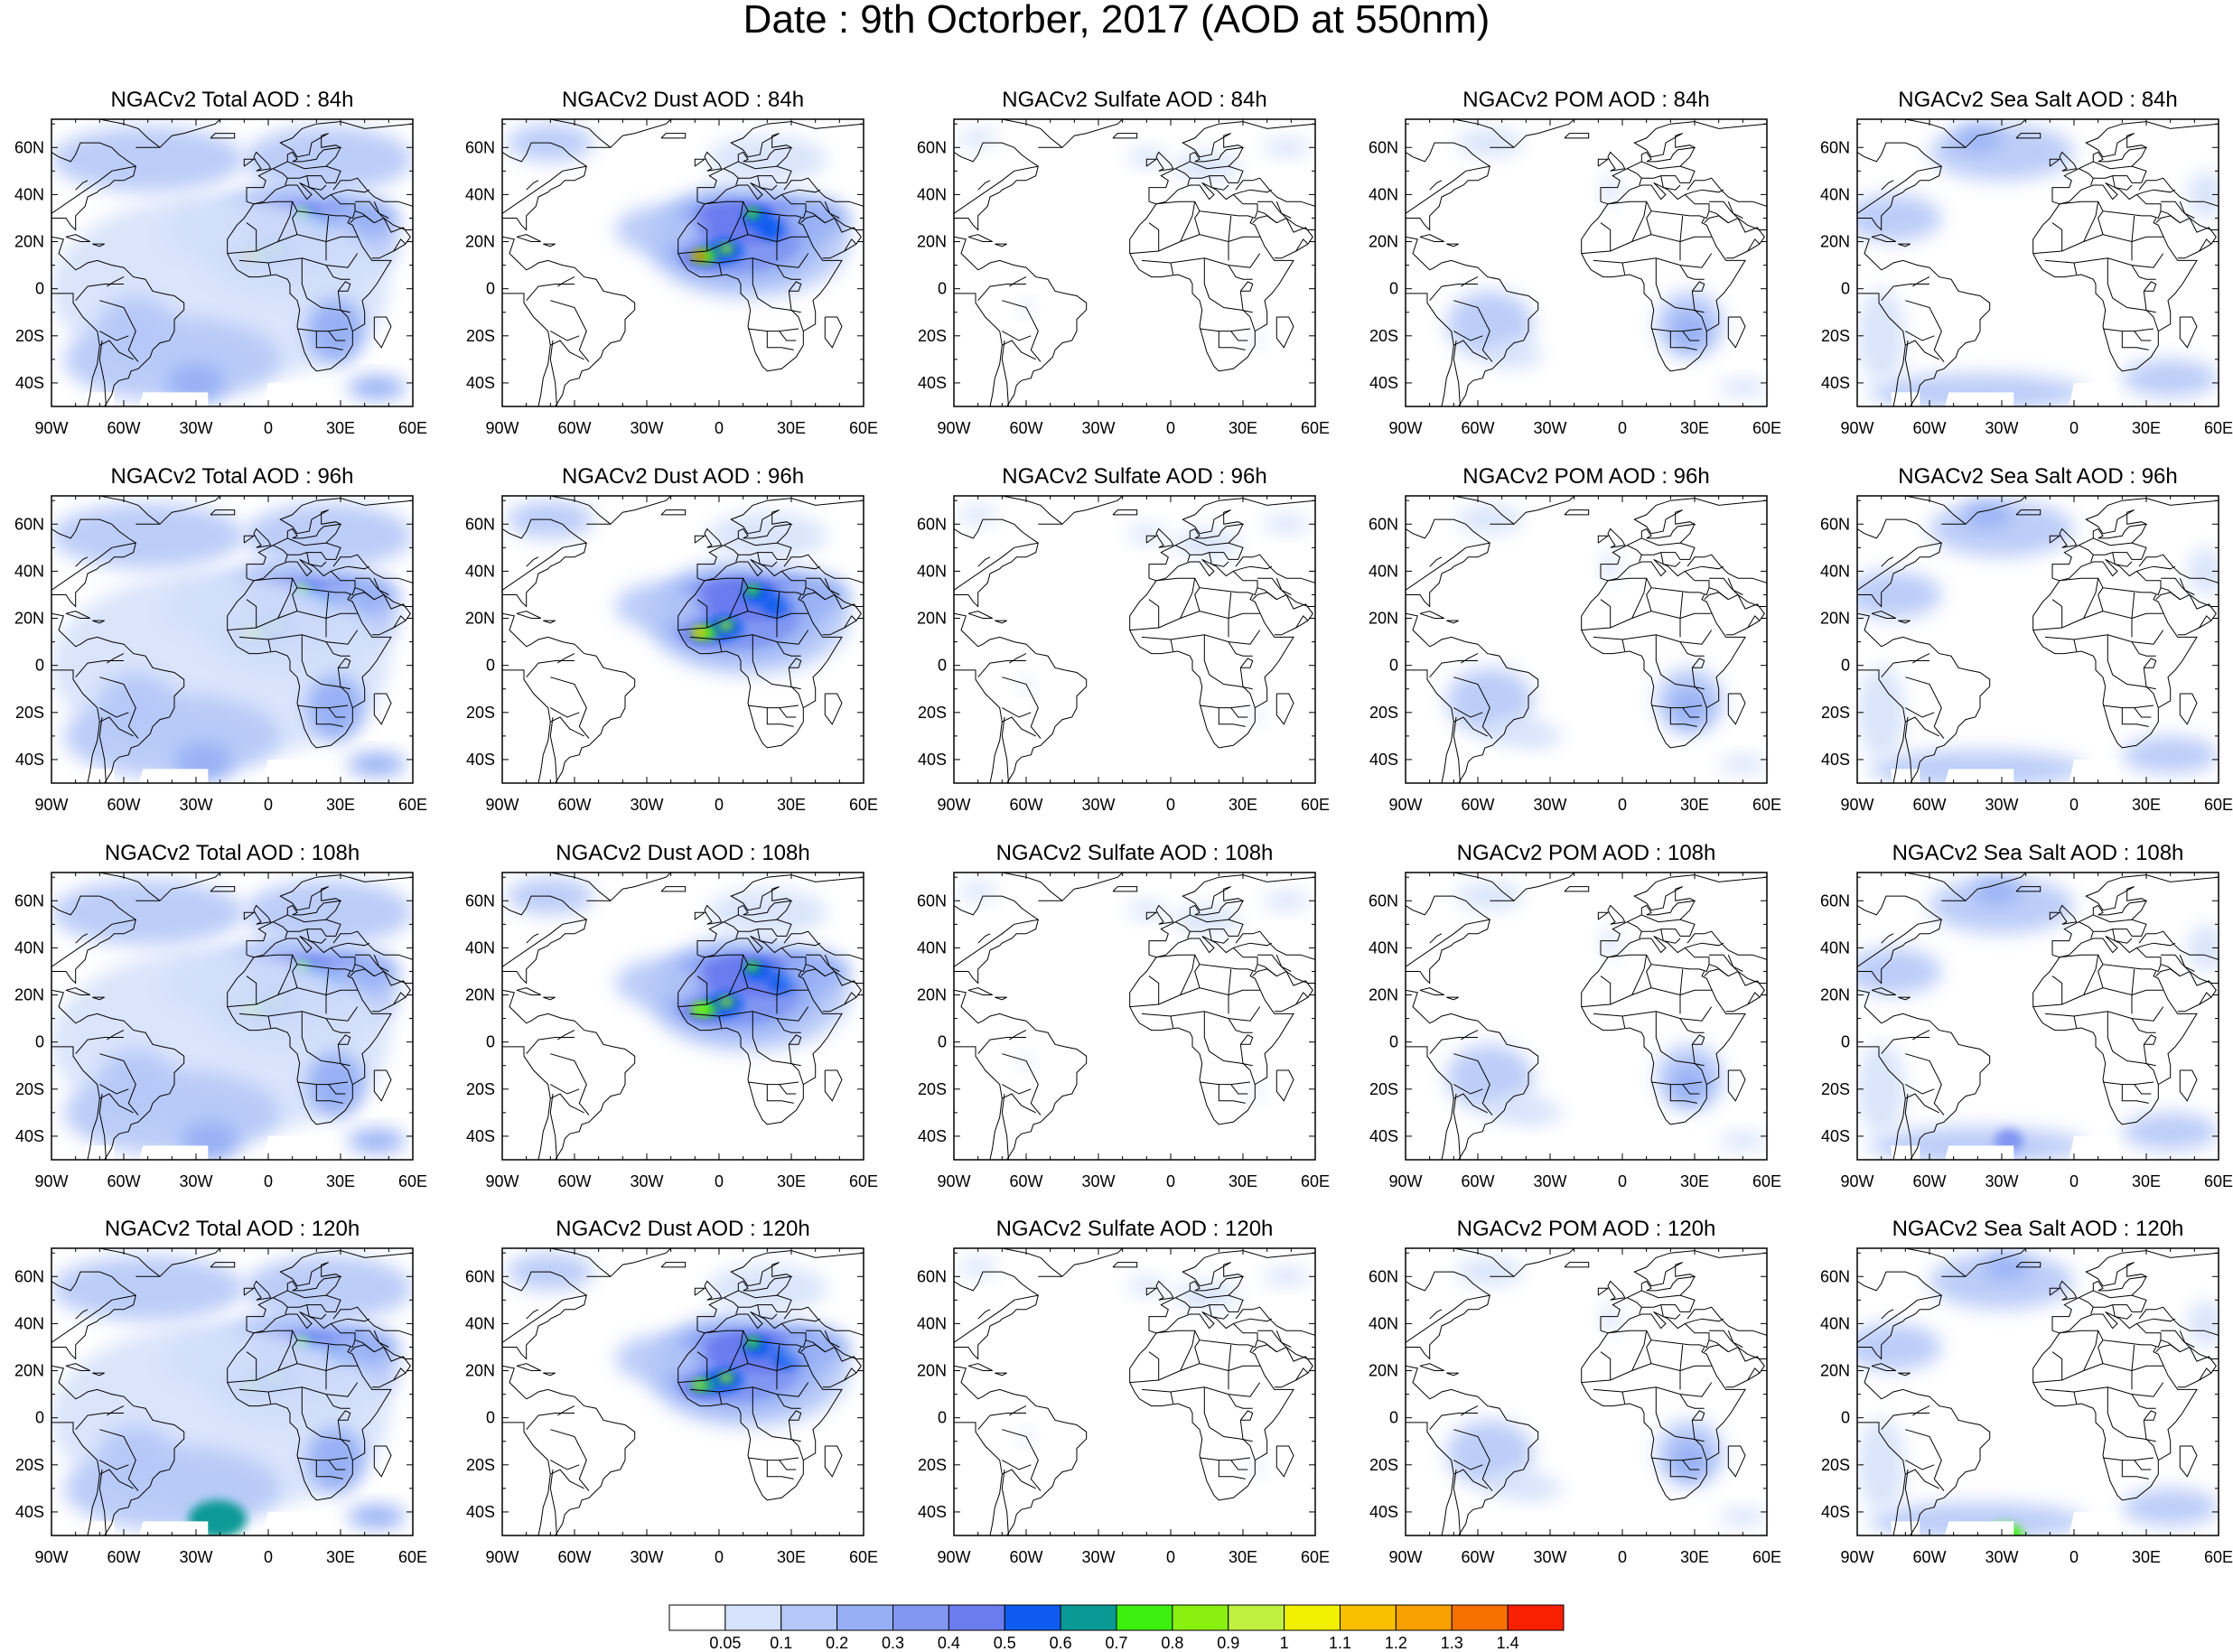 The width and height of the screenshot is (2233, 1652). Describe the element at coordinates (1005, 1643) in the screenshot. I see `colorbar-label: 0.5` at that location.